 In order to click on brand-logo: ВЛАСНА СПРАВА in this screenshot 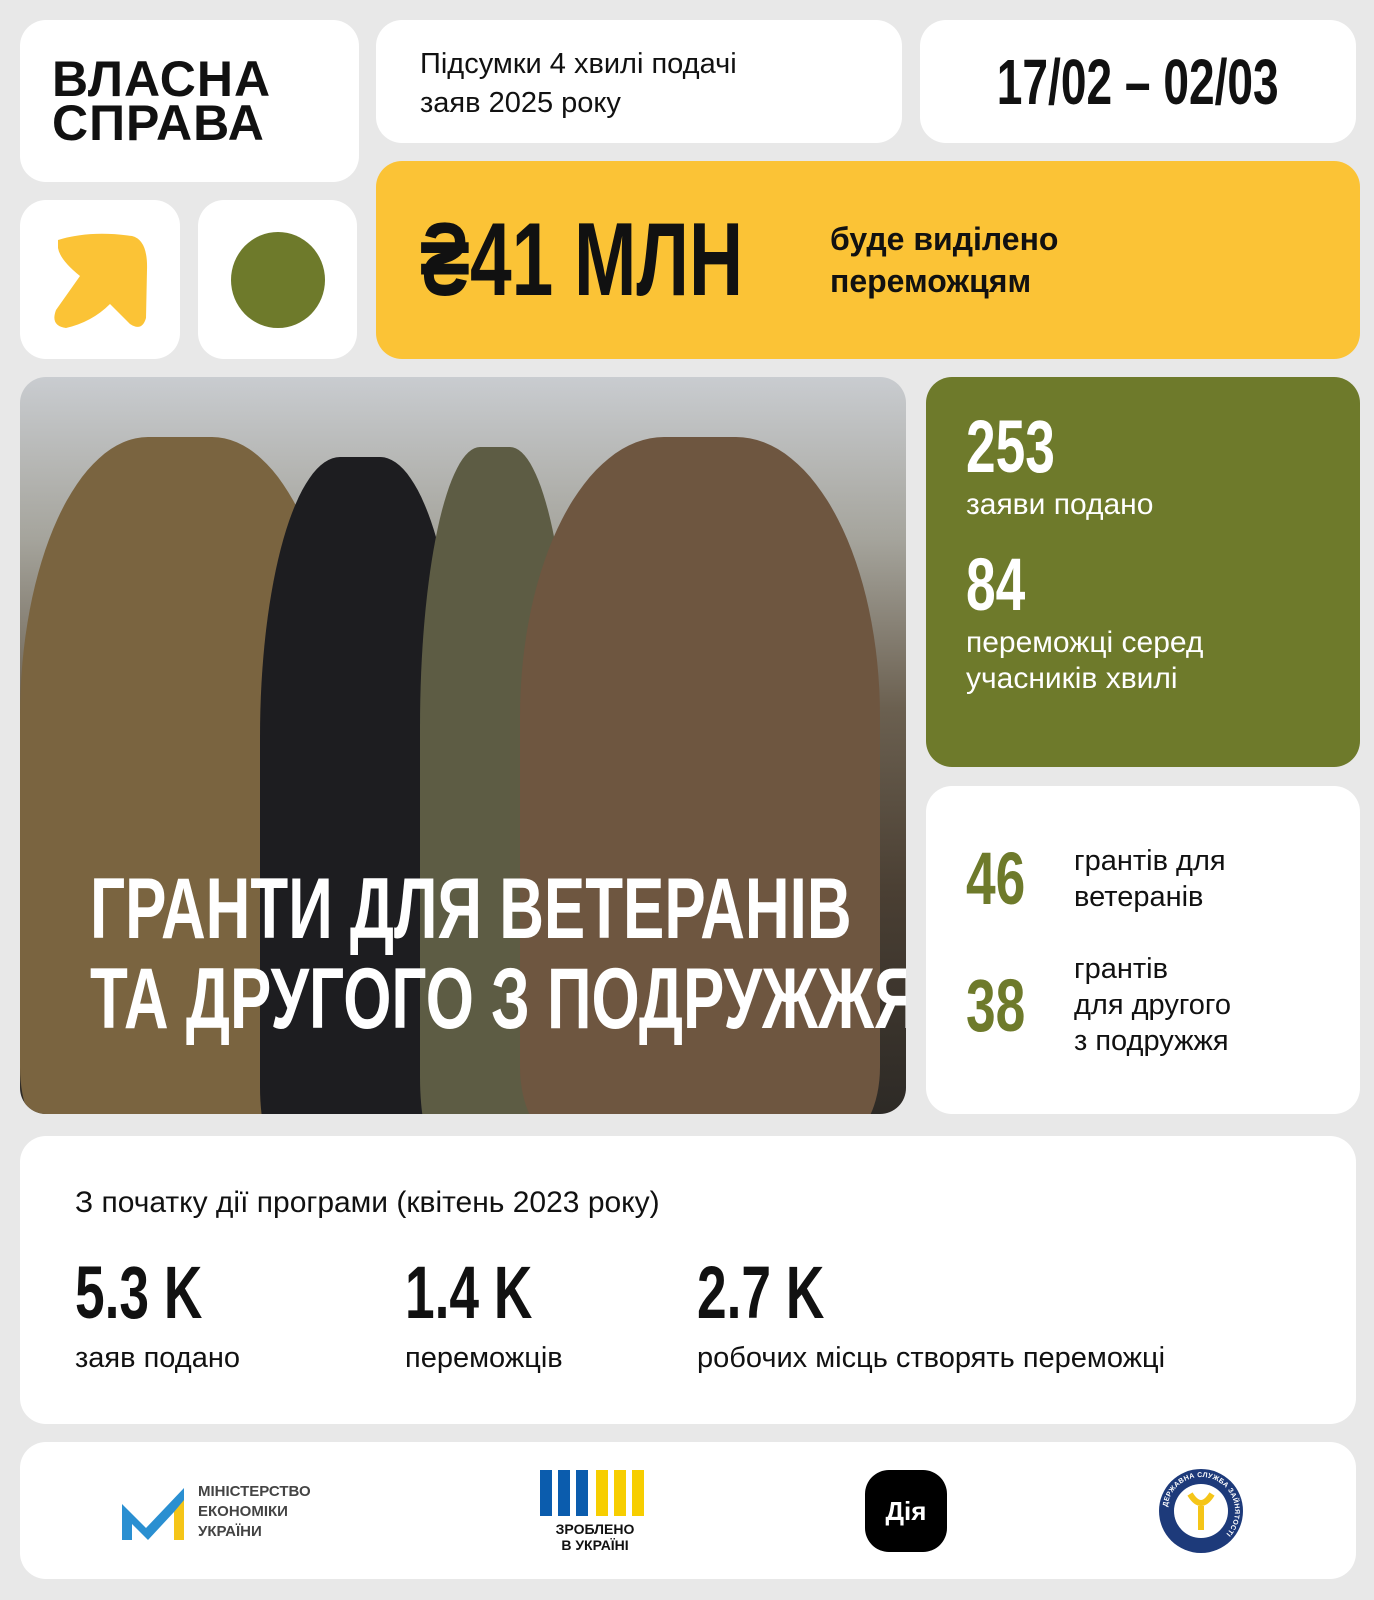, I will do `click(189, 101)`.